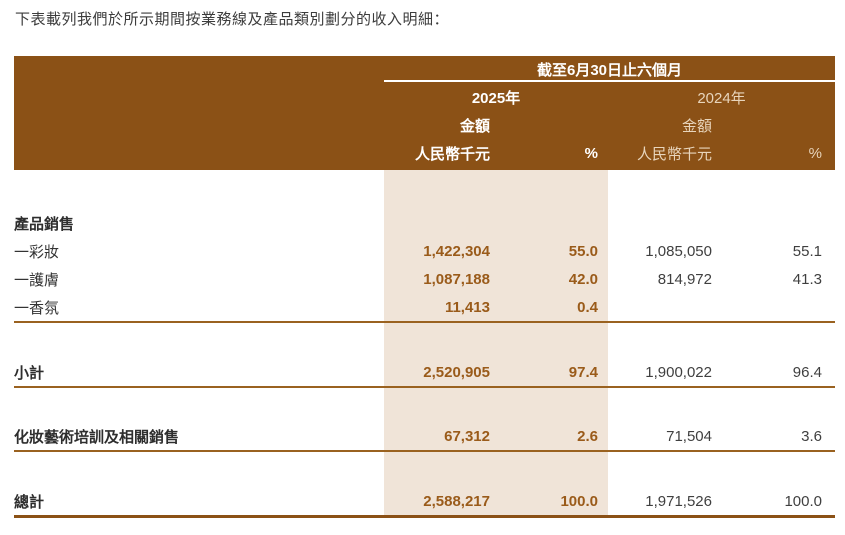 The height and width of the screenshot is (535, 845). Describe the element at coordinates (678, 251) in the screenshot. I see `amount-2024: 1,085,050` at that location.